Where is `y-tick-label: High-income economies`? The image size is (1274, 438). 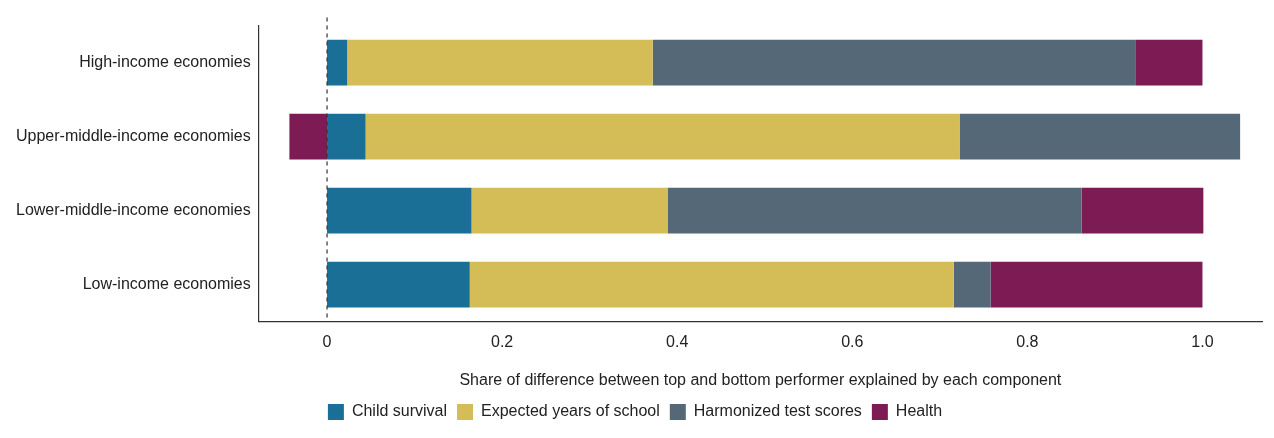
y-tick-label: High-income economies is located at coordinates (165, 62).